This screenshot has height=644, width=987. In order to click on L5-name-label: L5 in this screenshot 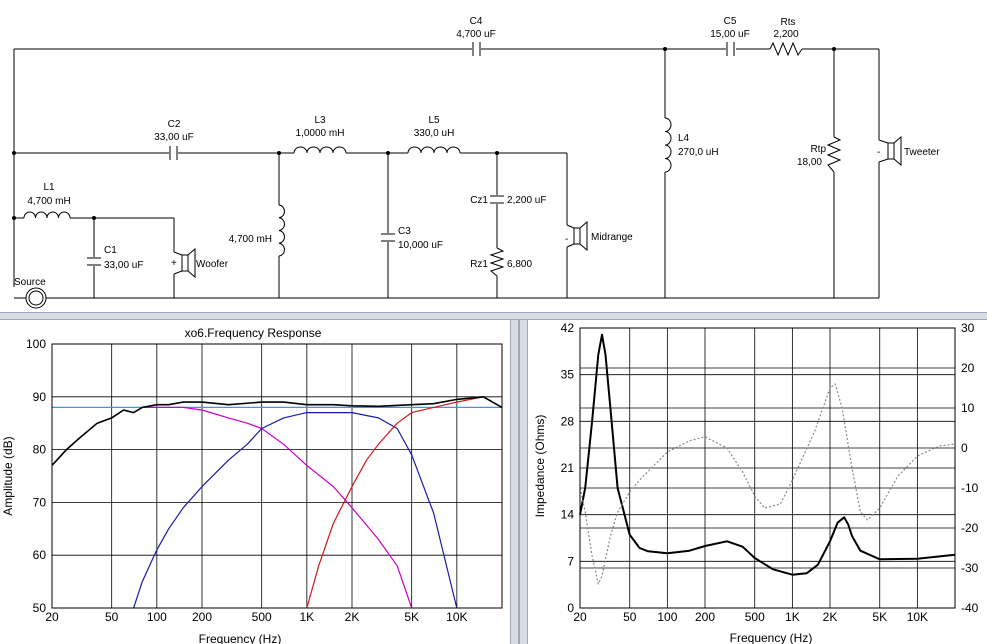, I will do `click(434, 120)`.